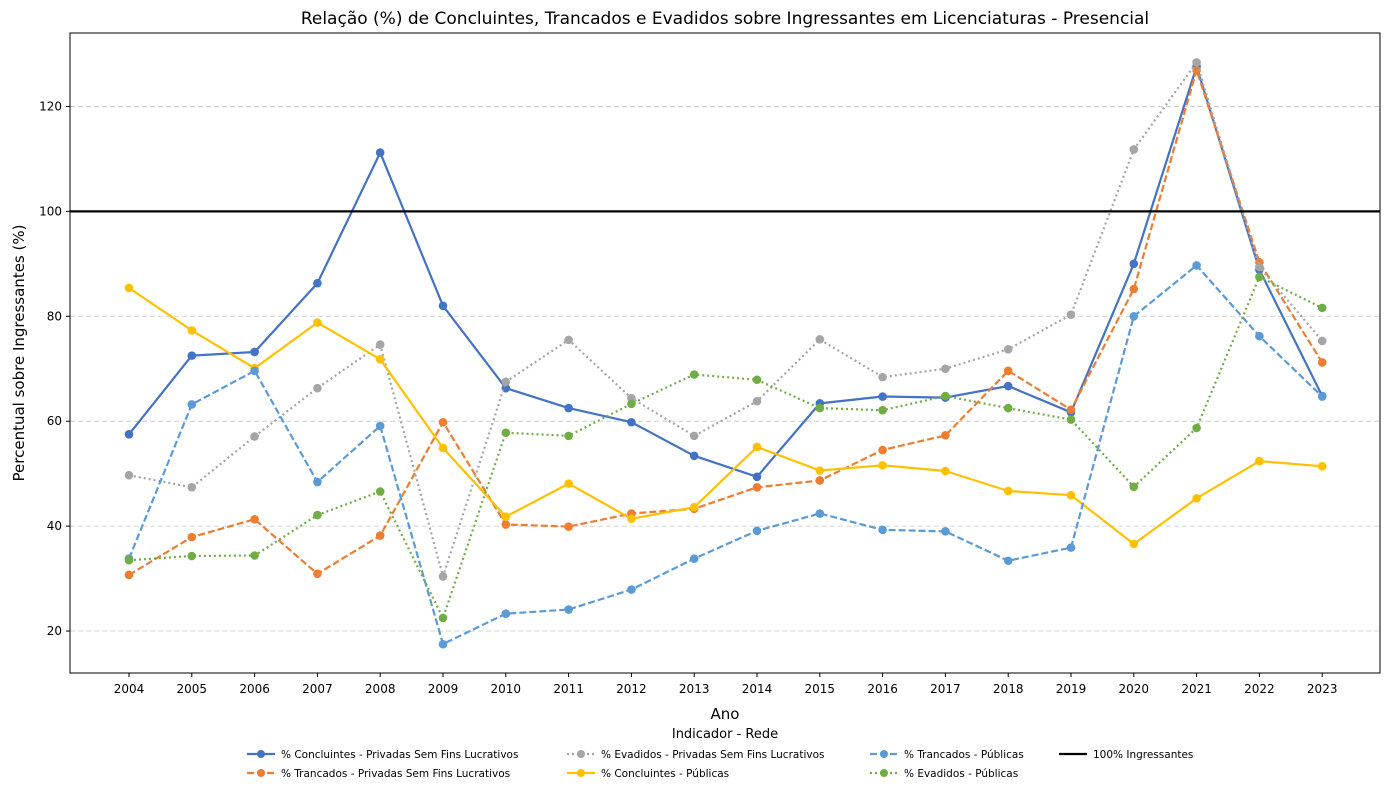  Describe the element at coordinates (254, 689) in the screenshot. I see `x-tick-label: 2006` at that location.